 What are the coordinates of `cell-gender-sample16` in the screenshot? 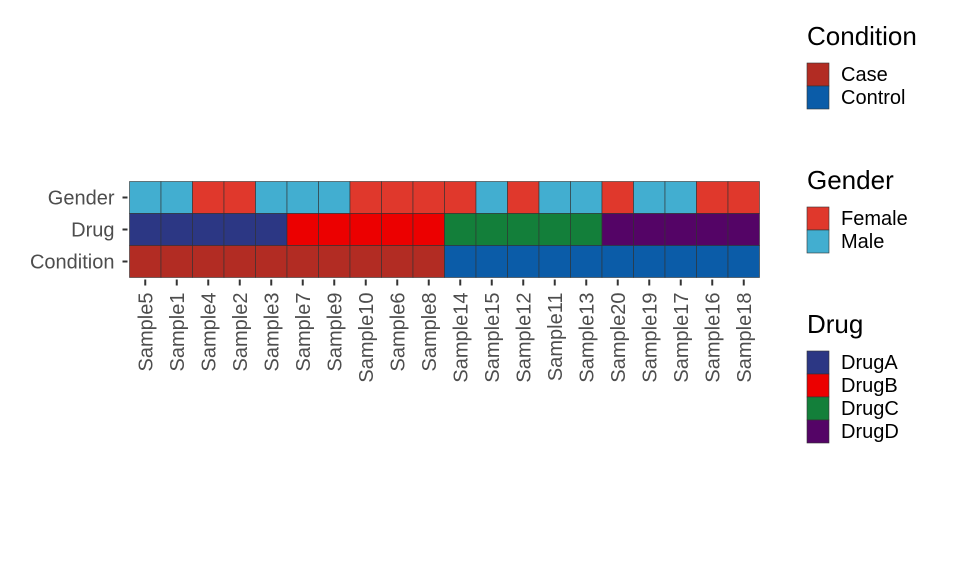 It's located at (712, 197).